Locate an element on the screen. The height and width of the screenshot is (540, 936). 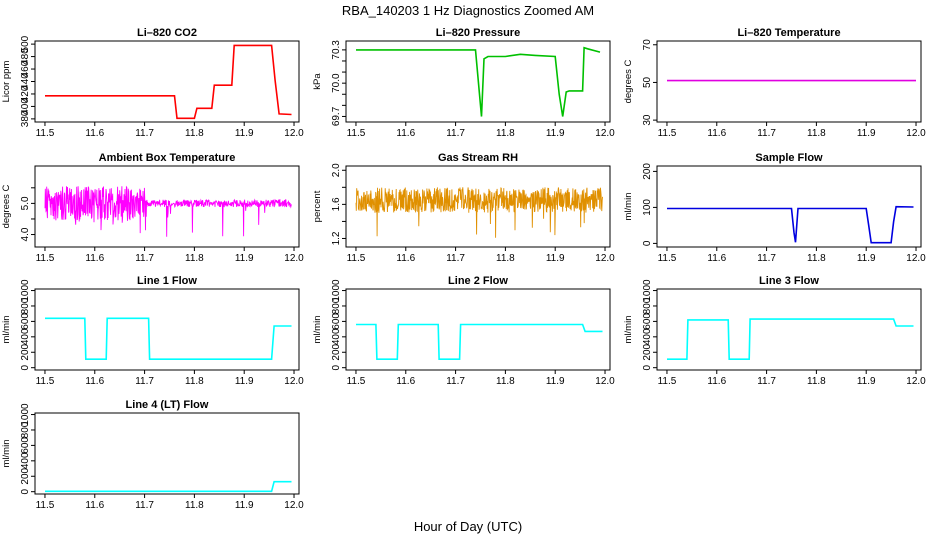
panel-title: Line 3 Flow is located at coordinates (789, 281).